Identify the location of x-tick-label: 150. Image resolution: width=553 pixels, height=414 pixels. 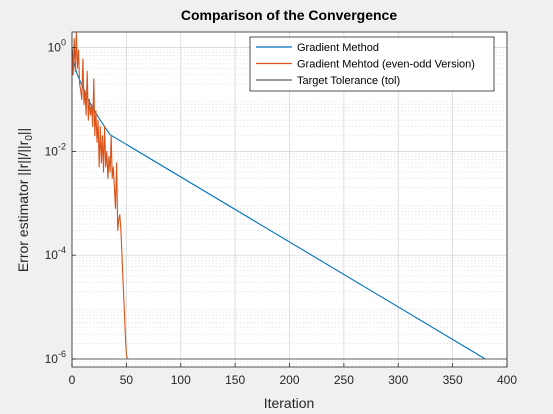
(235, 380).